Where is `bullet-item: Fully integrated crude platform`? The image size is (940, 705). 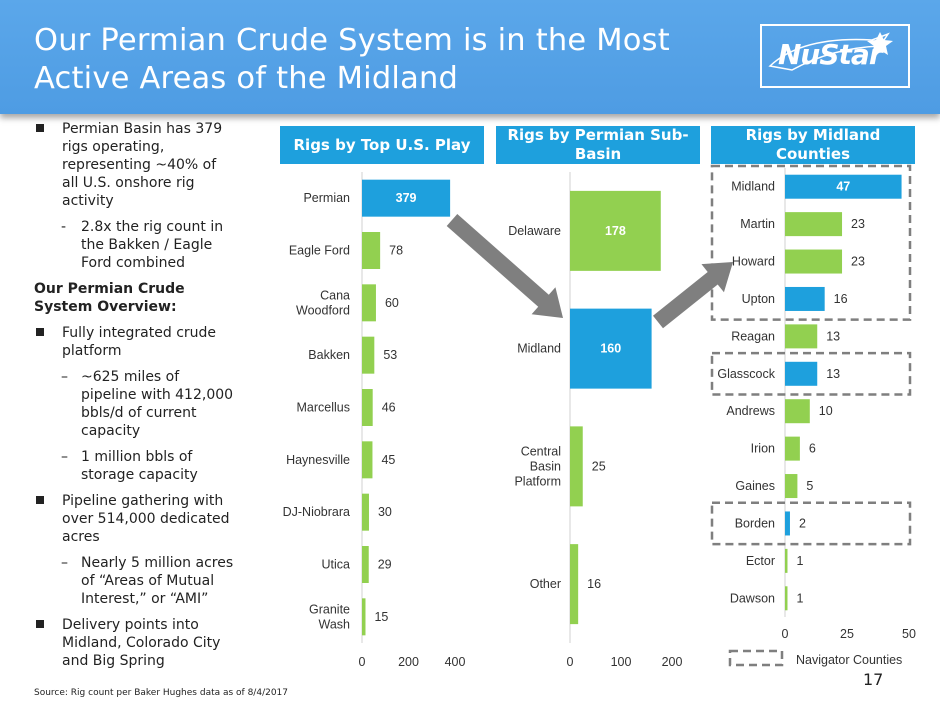
bullet-item: Fully integrated crude platform is located at coordinates (134, 342).